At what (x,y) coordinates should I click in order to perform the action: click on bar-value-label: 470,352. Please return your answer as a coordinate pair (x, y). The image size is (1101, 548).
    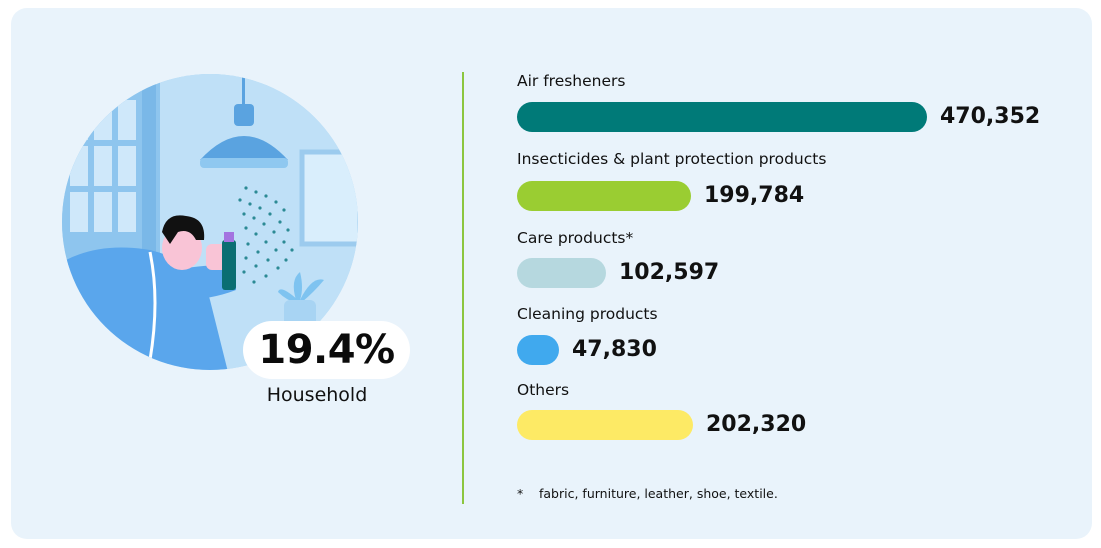
    Looking at the image, I should click on (990, 116).